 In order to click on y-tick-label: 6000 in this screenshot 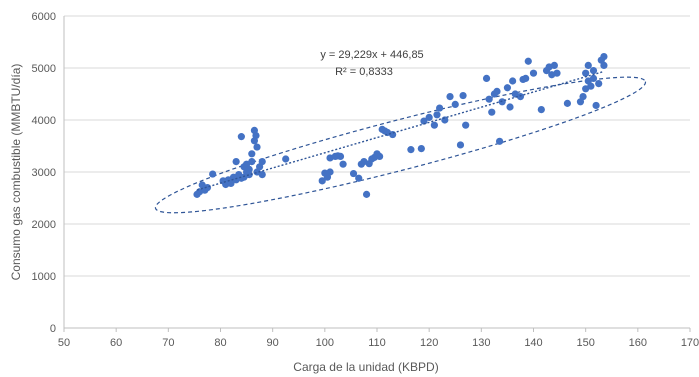, I will do `click(44, 17)`.